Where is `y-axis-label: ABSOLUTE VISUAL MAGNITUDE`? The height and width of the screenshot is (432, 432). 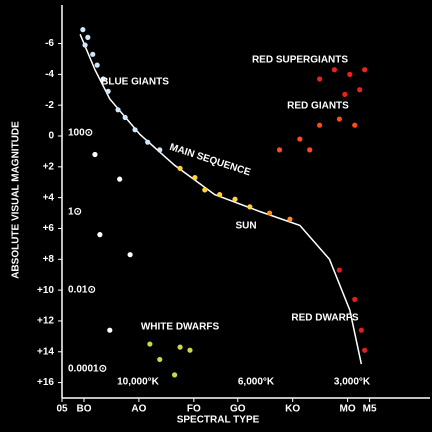
y-axis-label: ABSOLUTE VISUAL MAGNITUDE is located at coordinates (16, 200).